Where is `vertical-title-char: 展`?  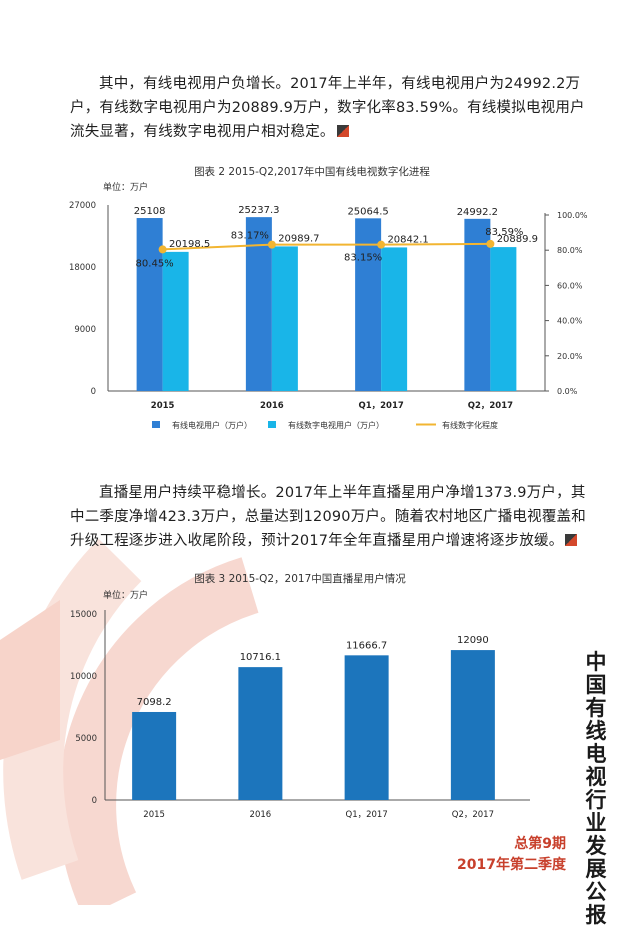 vertical-title-char: 展 is located at coordinates (596, 868).